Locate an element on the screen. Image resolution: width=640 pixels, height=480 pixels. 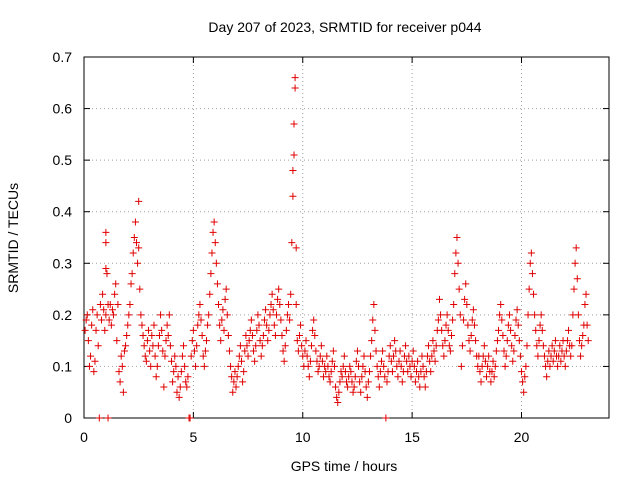
y-tick-label: 0.2 is located at coordinates (63, 315).